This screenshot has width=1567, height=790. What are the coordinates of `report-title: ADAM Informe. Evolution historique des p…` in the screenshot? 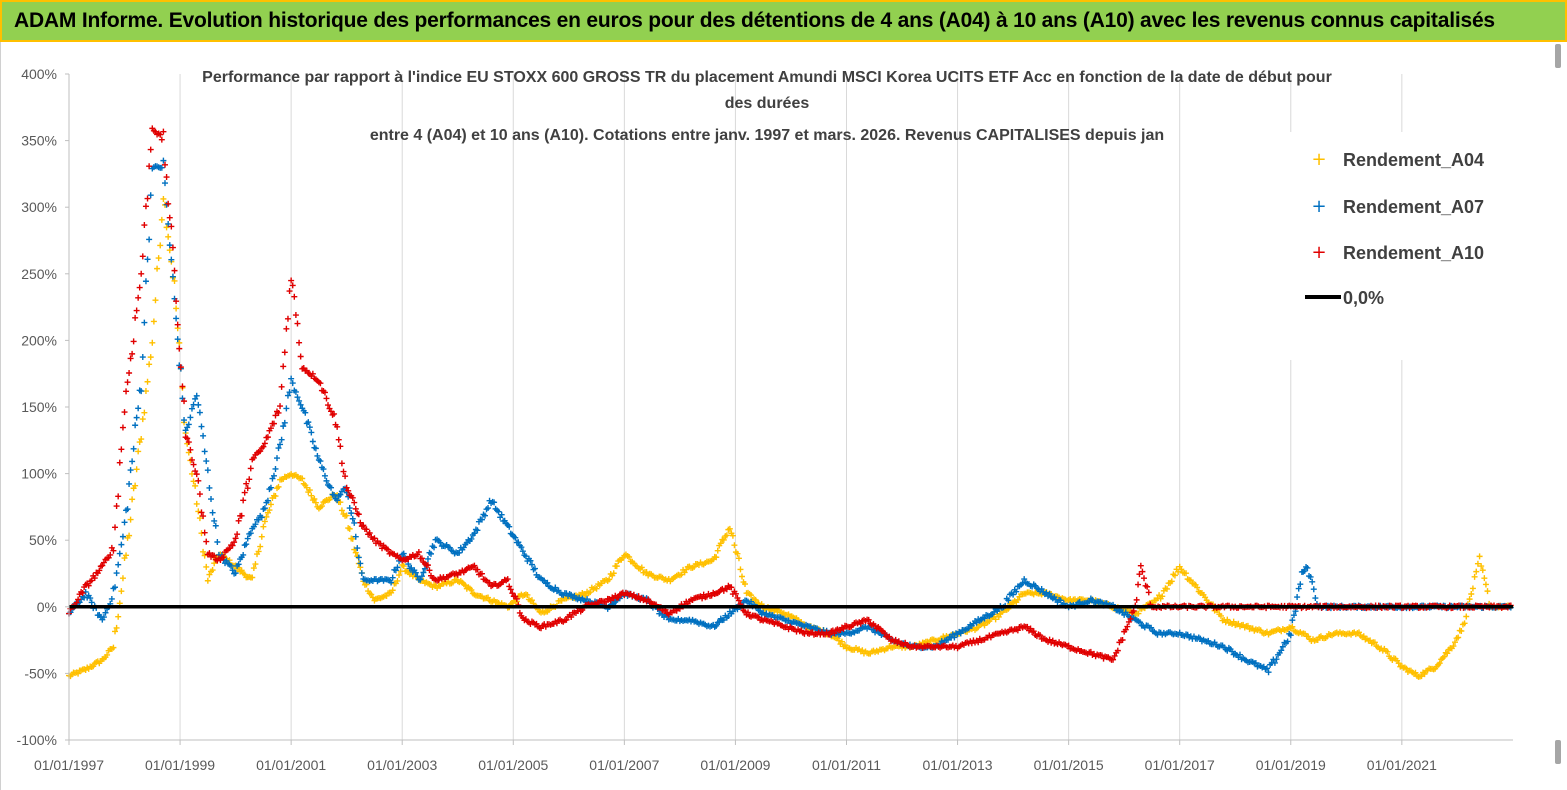 It's located at (754, 20).